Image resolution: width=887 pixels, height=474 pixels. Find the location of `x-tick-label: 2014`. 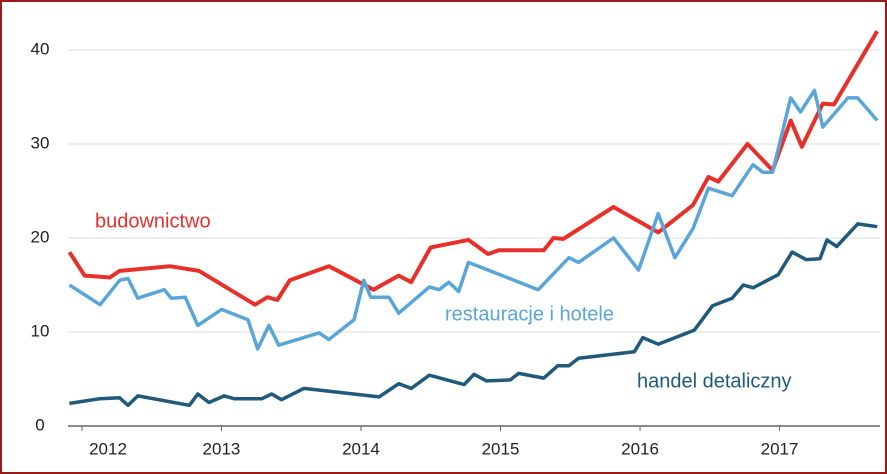

x-tick-label: 2014 is located at coordinates (361, 448).